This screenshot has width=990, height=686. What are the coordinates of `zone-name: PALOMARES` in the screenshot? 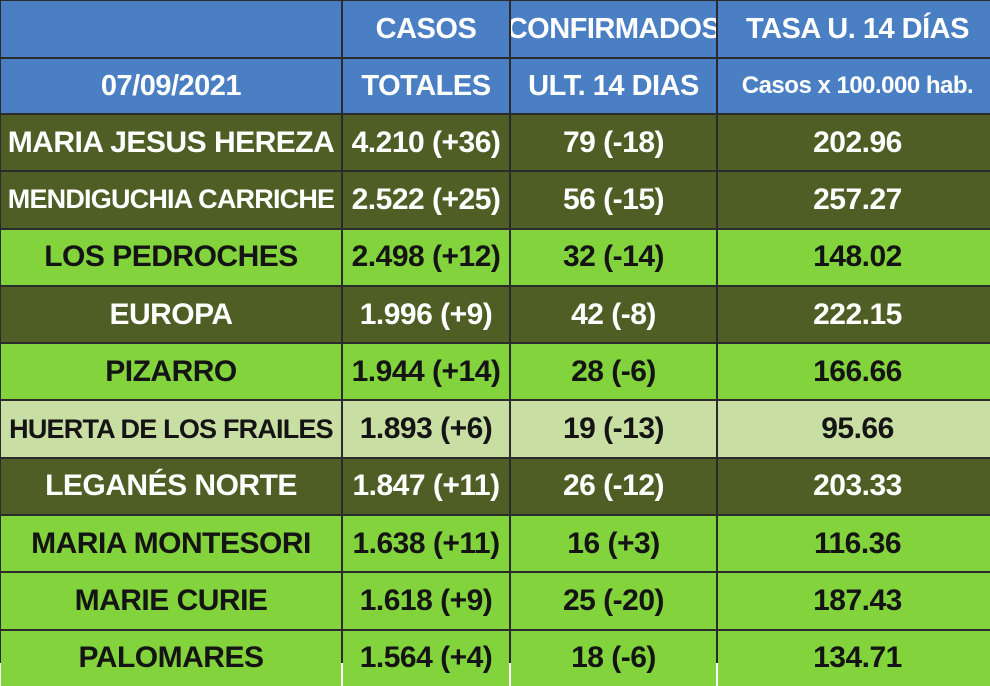 It's located at (171, 658).